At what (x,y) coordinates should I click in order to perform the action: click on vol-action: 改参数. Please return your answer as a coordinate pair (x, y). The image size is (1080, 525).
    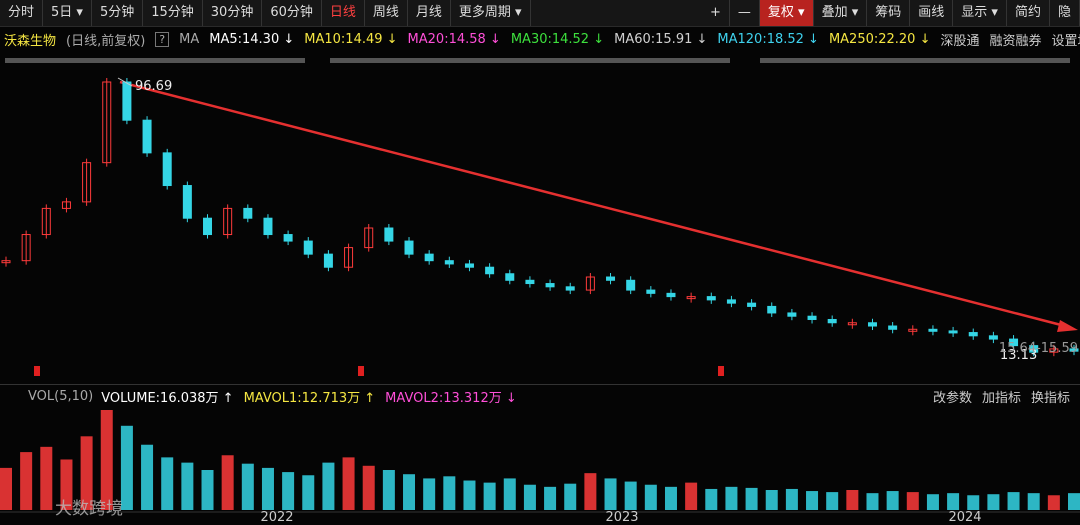
    Looking at the image, I should click on (952, 398).